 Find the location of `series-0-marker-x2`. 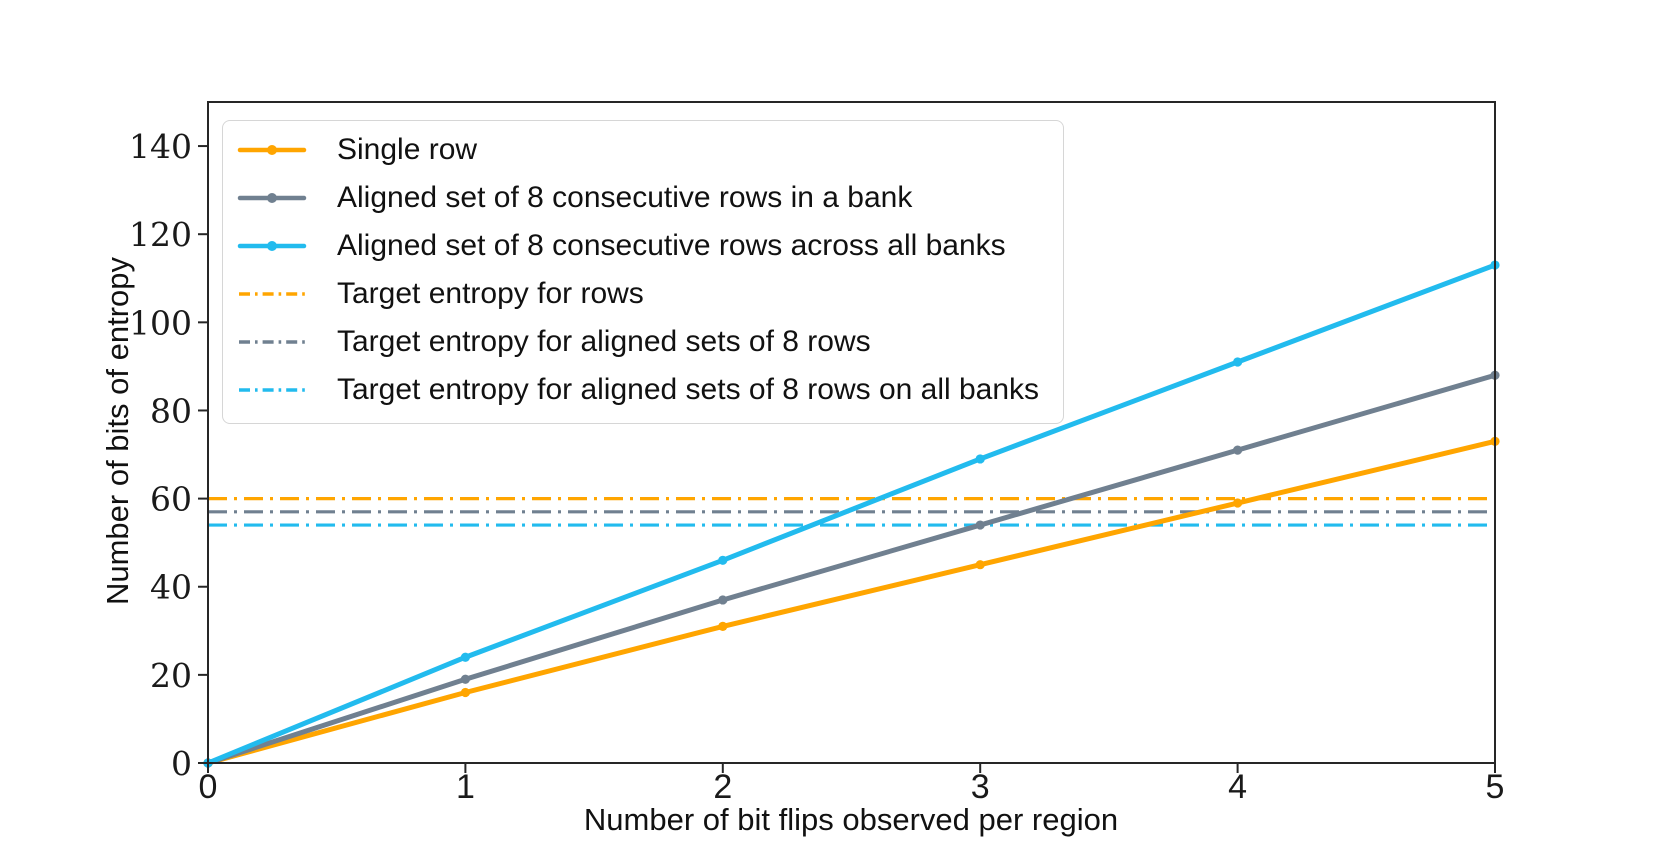

series-0-marker-x2 is located at coordinates (723, 626).